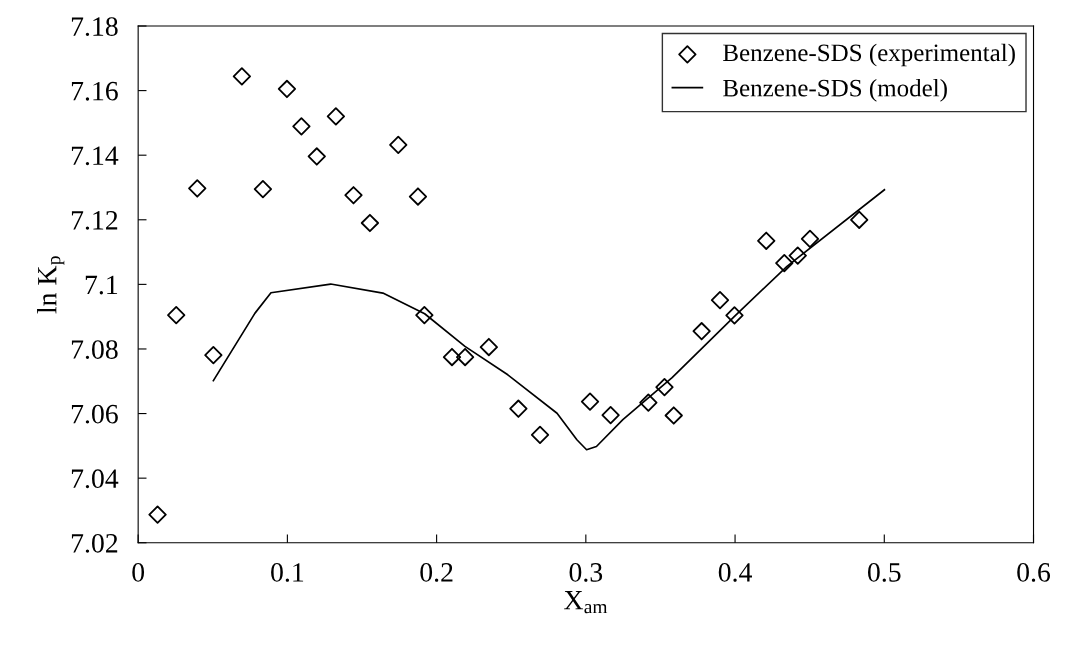 Image resolution: width=1071 pixels, height=650 pixels. I want to click on x-tick-label: 0, so click(138, 572).